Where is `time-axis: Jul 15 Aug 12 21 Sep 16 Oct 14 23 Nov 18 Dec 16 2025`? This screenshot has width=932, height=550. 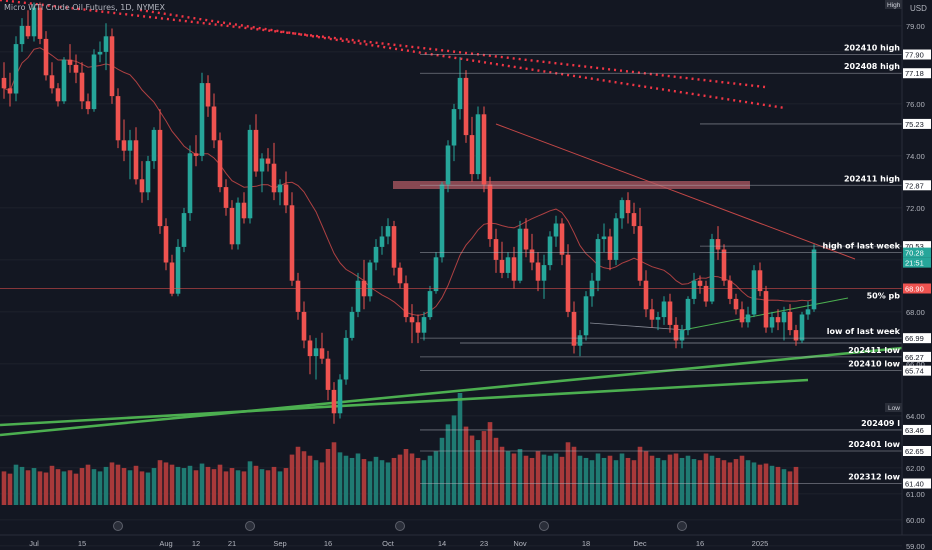
time-axis: Jul 15 Aug 12 21 Sep 16 Oct 14 23 Nov 18 Dec 16 2025 is located at coordinates (466, 535).